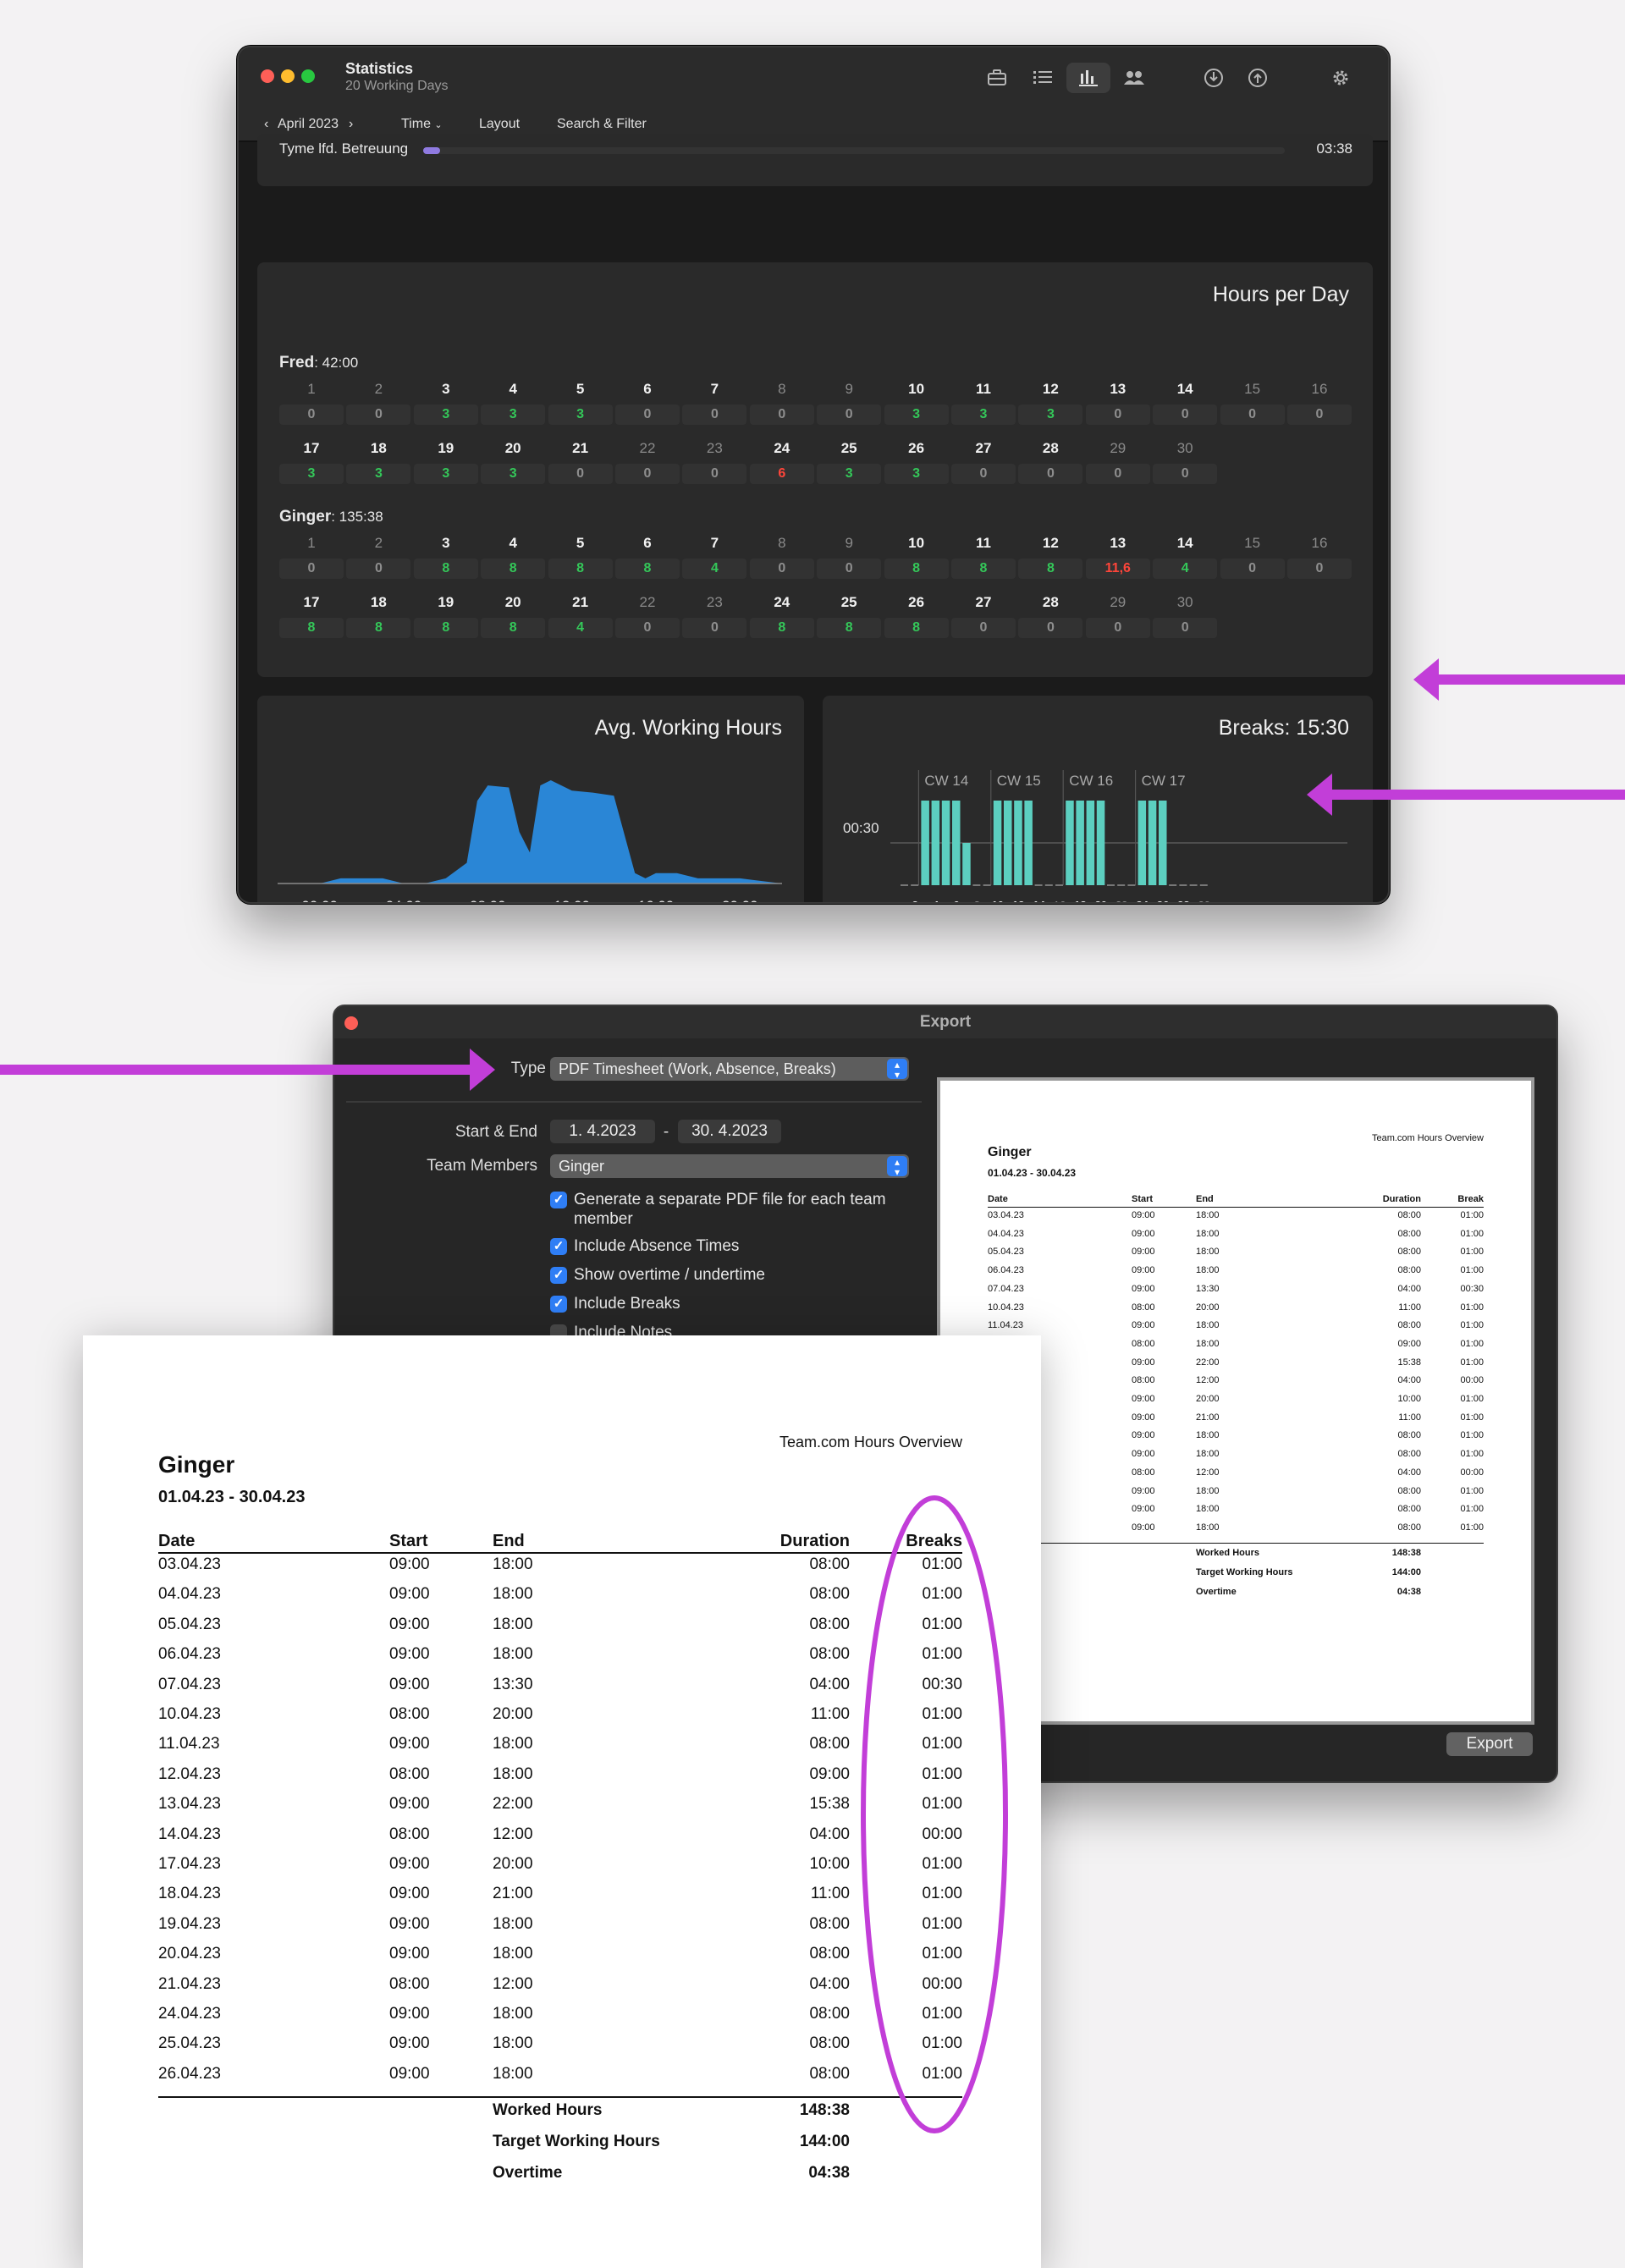  I want to click on export-button: Export, so click(1489, 1744).